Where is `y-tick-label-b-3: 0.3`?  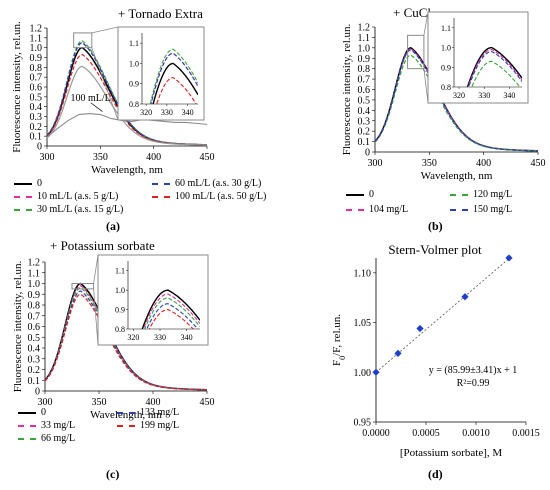 y-tick-label-b-3: 0.3 is located at coordinates (364, 121).